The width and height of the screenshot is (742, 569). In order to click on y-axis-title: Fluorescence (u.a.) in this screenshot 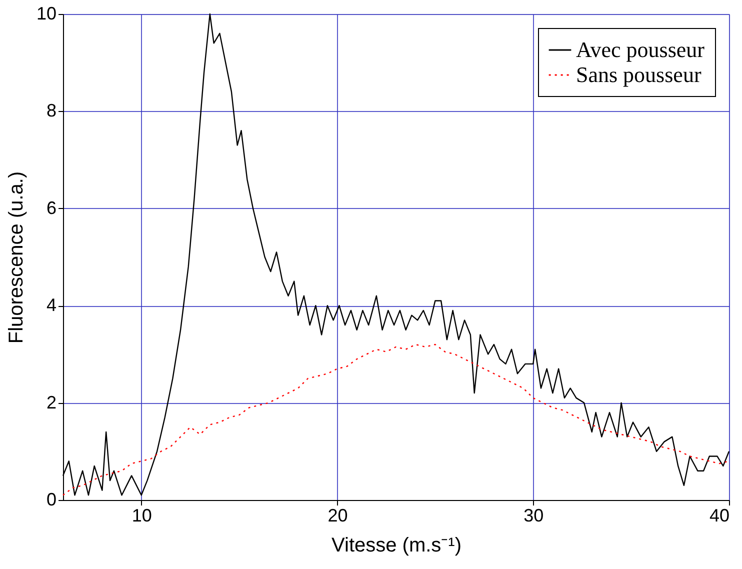, I will do `click(16, 257)`.